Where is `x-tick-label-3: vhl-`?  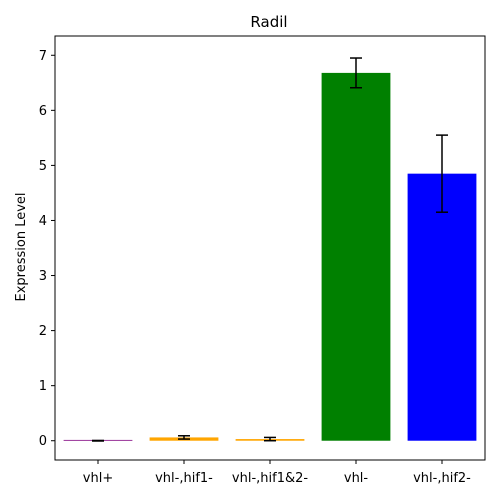
x-tick-label-3: vhl- is located at coordinates (356, 478).